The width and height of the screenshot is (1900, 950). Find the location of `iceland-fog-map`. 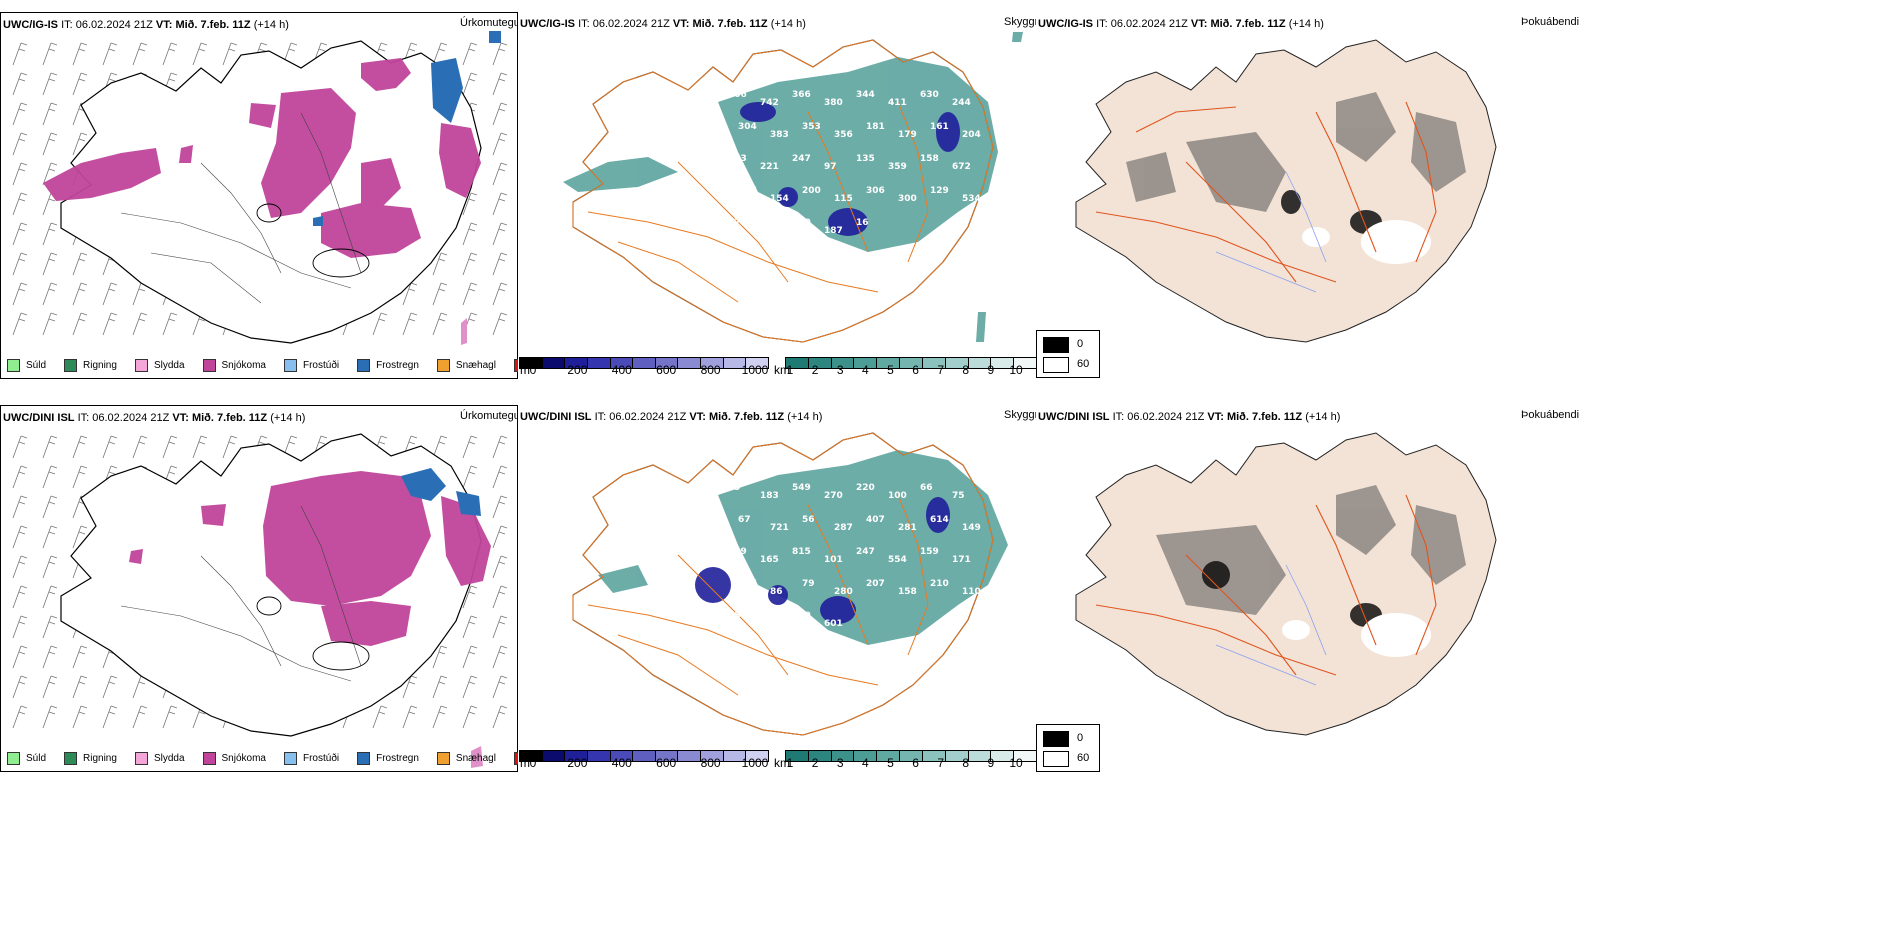

iceland-fog-map is located at coordinates (1286, 584).